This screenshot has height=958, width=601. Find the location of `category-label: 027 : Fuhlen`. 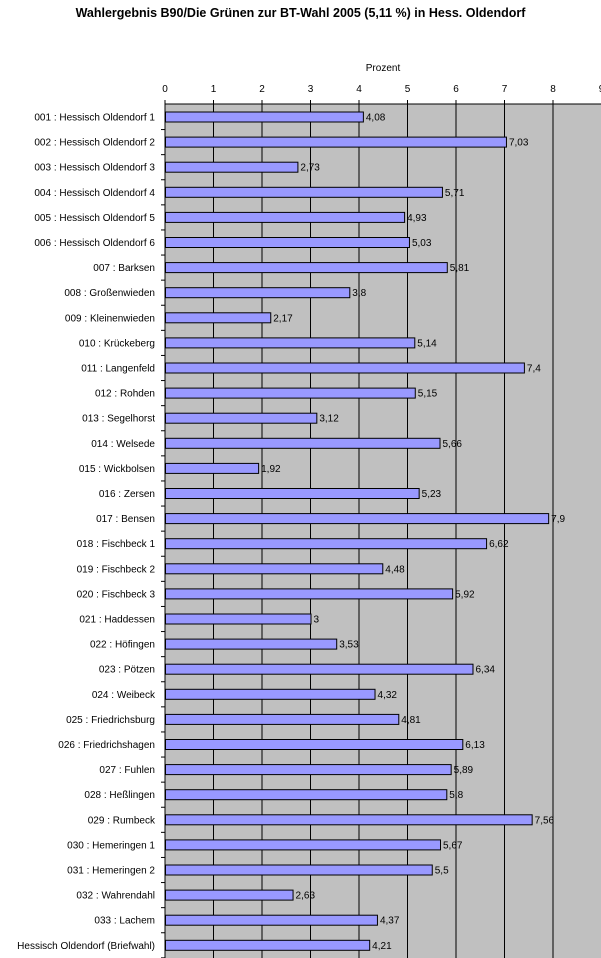

category-label: 027 : Fuhlen is located at coordinates (127, 770).